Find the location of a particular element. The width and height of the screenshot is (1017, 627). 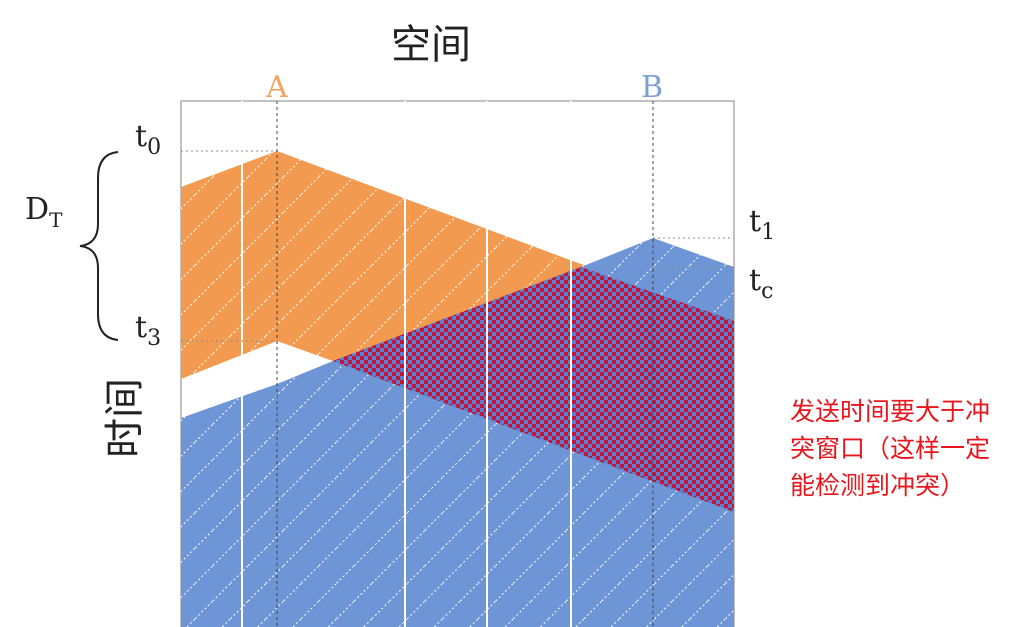

time-axis-label: 时间 is located at coordinates (125, 418).